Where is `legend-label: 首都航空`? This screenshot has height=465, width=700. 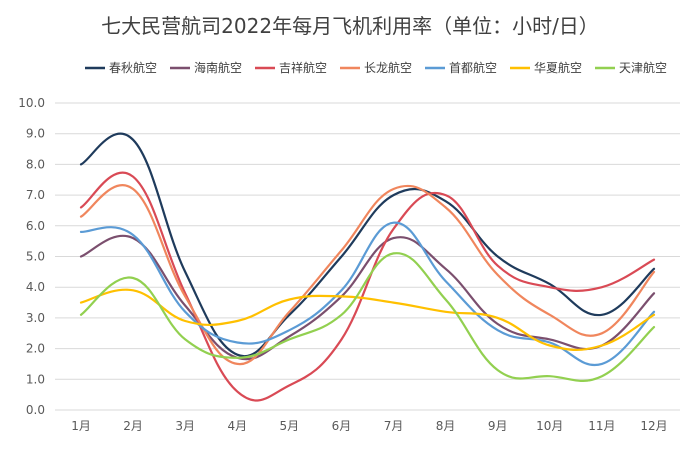 legend-label: 首都航空 is located at coordinates (473, 67).